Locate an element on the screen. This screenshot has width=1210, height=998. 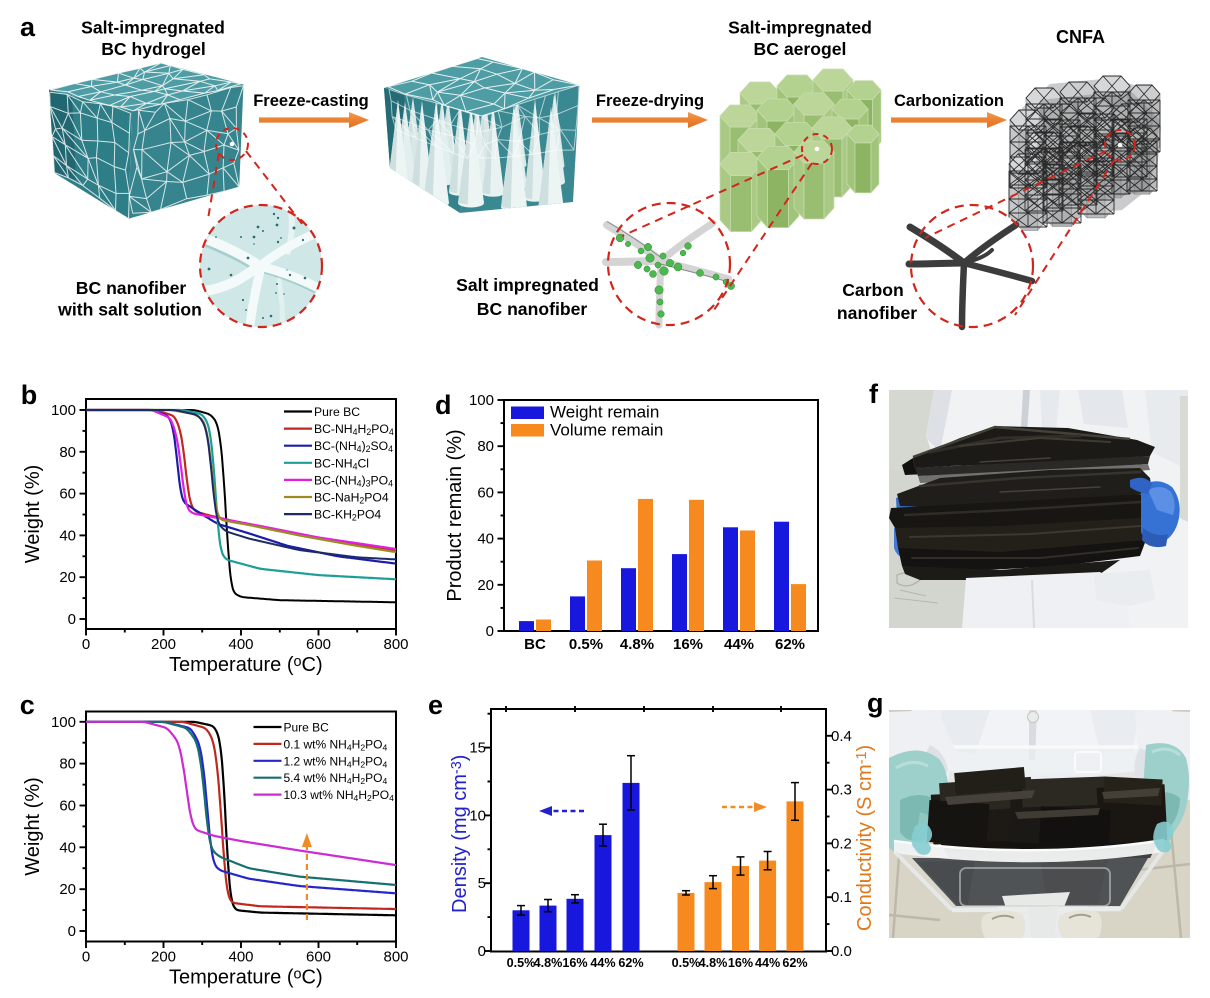
svg-text: nanofiber is located at coordinates (877, 313).